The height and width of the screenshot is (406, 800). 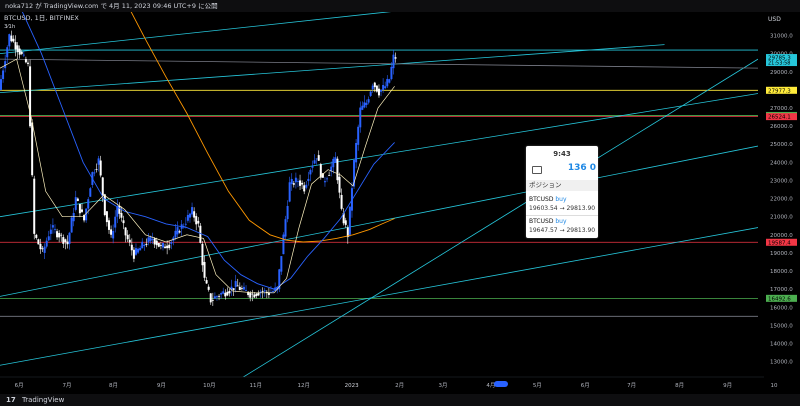 What do you see at coordinates (781, 73) in the screenshot?
I see `y-tick-label: 29000.0` at bounding box center [781, 73].